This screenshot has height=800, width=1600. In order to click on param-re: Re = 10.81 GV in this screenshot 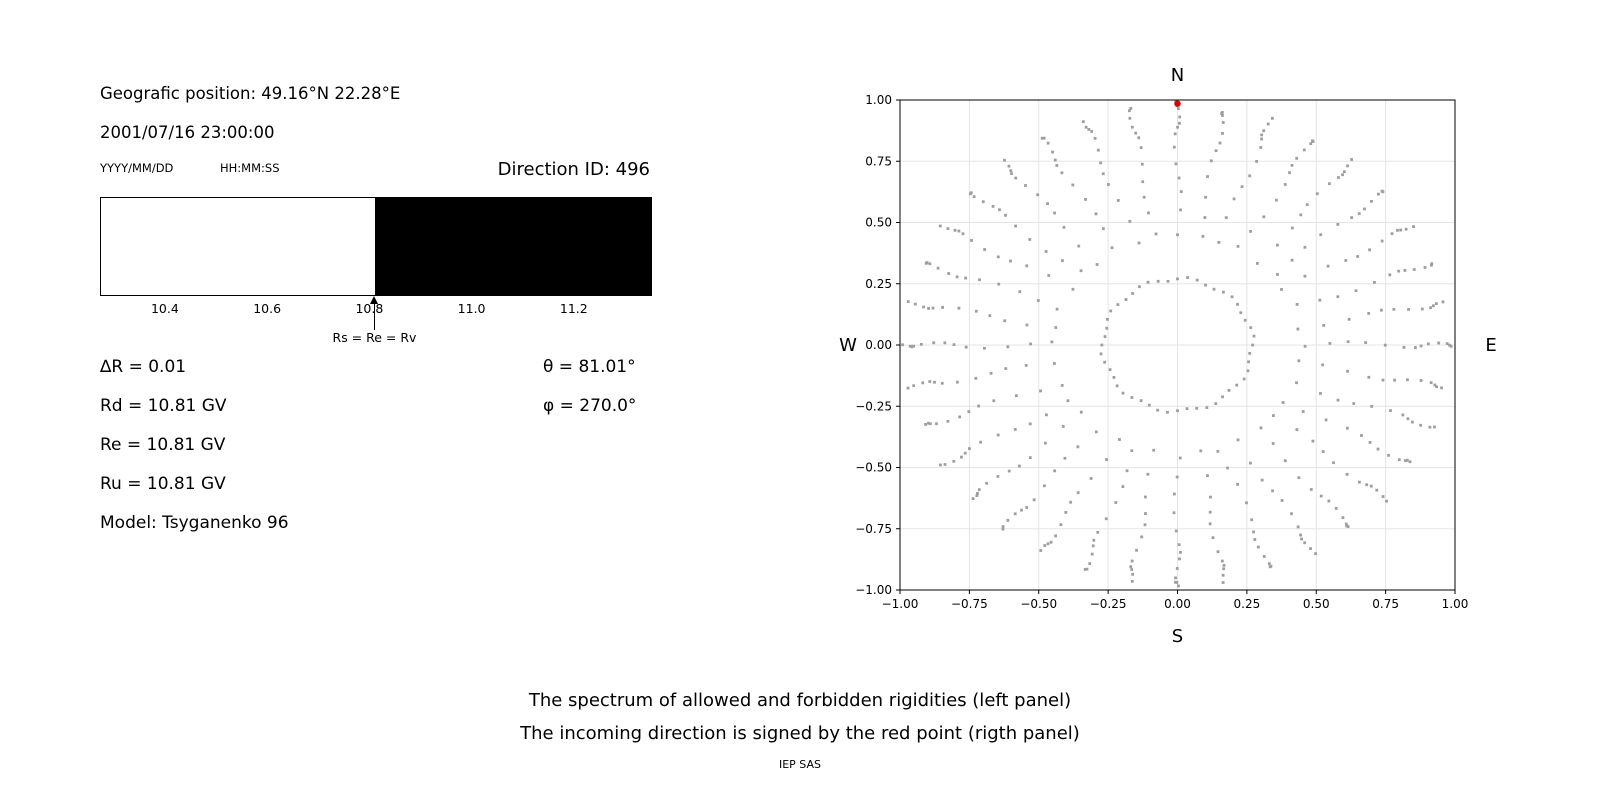, I will do `click(163, 445)`.